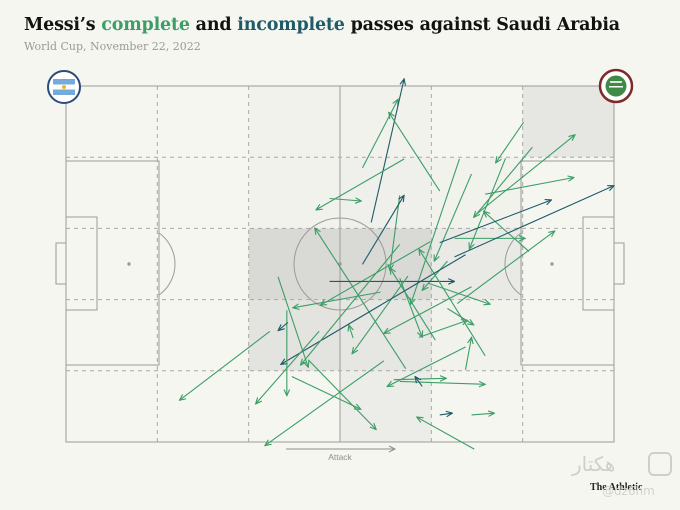 The width and height of the screenshot is (680, 510). I want to click on chart-subtitle: World Cup, November 22, 2022, so click(112, 46).